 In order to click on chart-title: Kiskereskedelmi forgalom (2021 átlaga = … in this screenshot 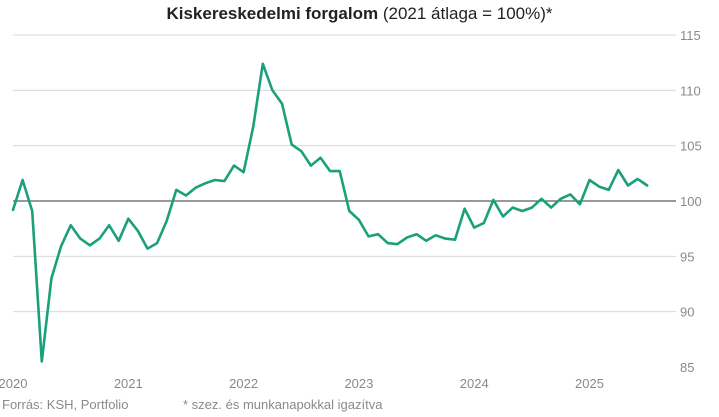, I will do `click(359, 14)`.